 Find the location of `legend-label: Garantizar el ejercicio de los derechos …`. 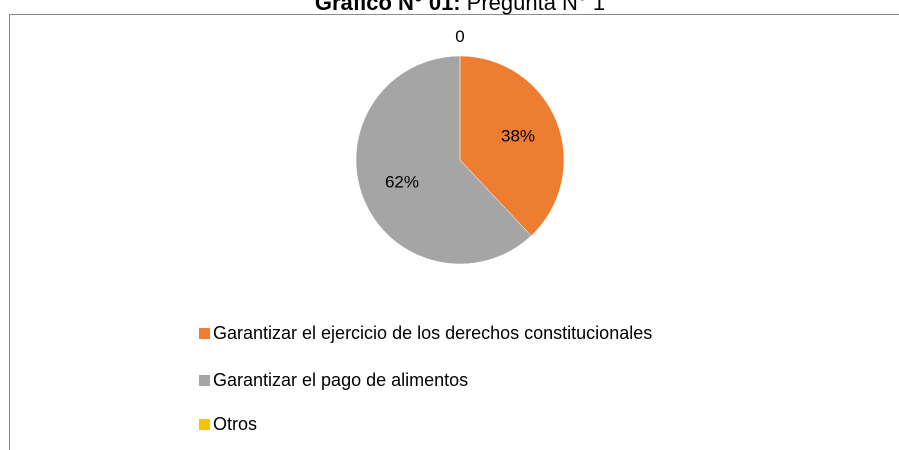

legend-label: Garantizar el ejercicio de los derechos … is located at coordinates (432, 333).